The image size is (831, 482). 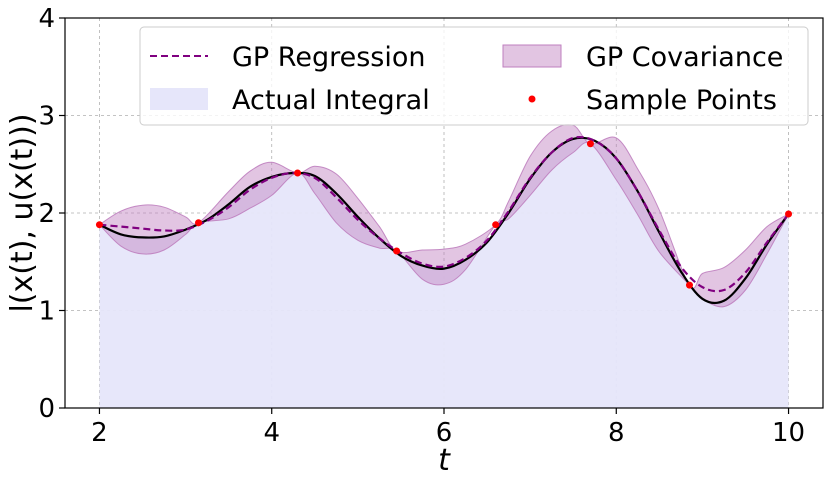 I want to click on y-tick-label: 4, so click(x=46, y=19).